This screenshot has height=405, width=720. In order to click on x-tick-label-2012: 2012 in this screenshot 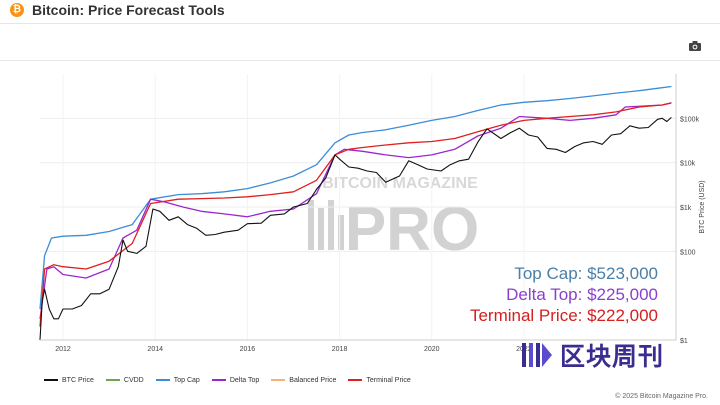, I will do `click(63, 349)`.